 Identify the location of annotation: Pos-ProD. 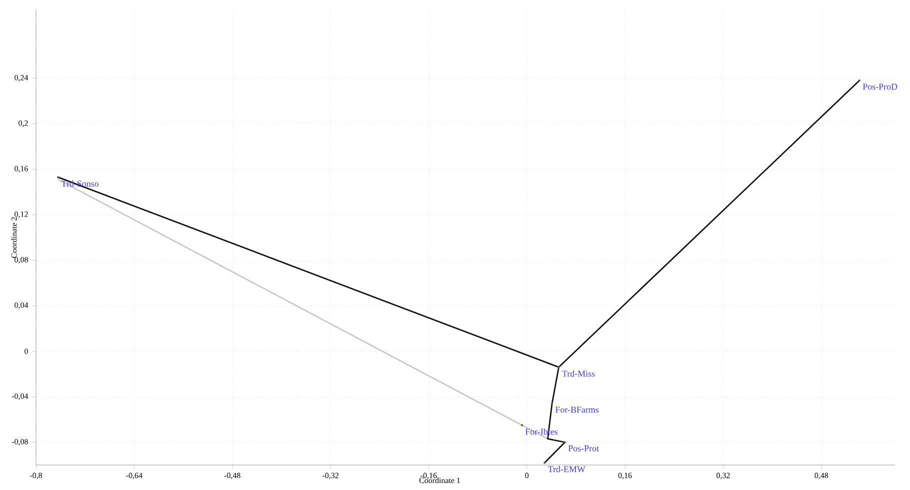
(880, 87).